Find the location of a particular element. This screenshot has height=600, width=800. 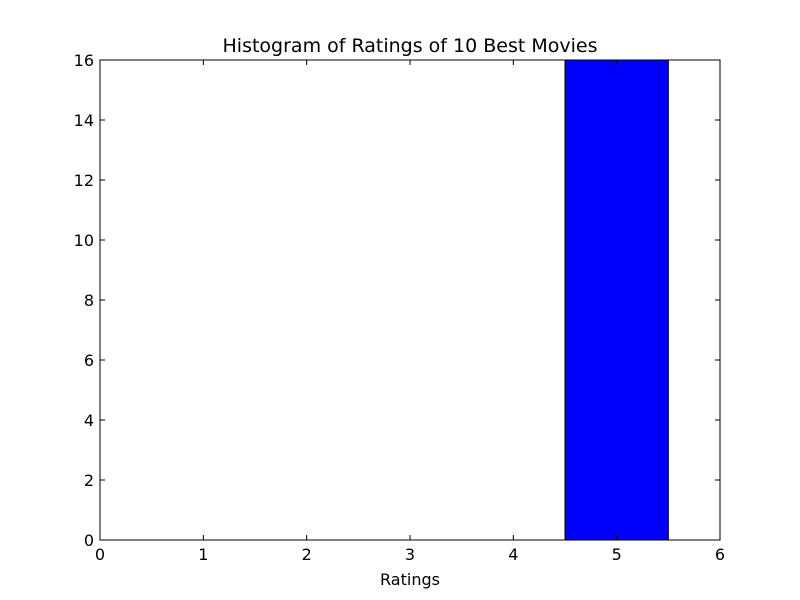

x-tick-label: 1 is located at coordinates (203, 554).